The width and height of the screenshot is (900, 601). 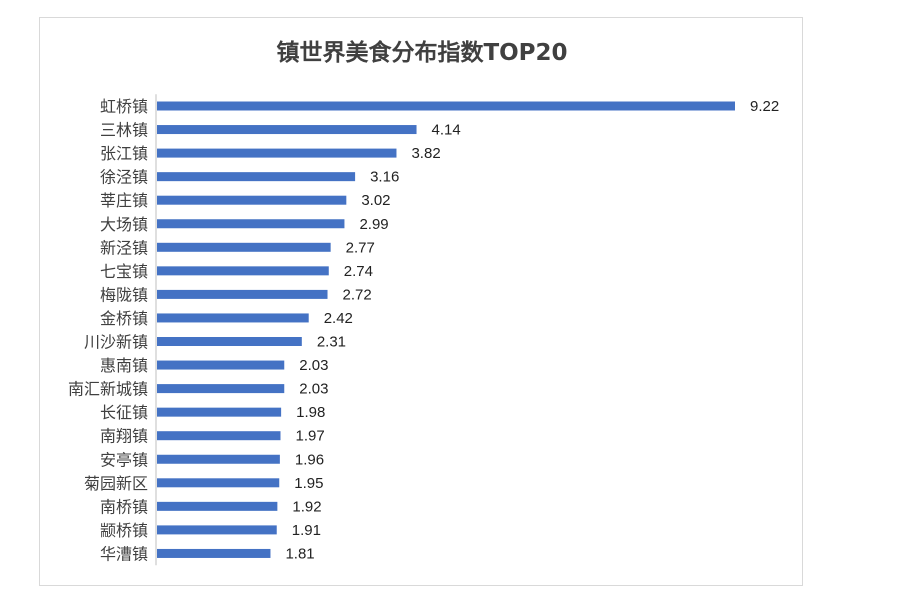 I want to click on category-label: 大场镇, so click(x=124, y=224).